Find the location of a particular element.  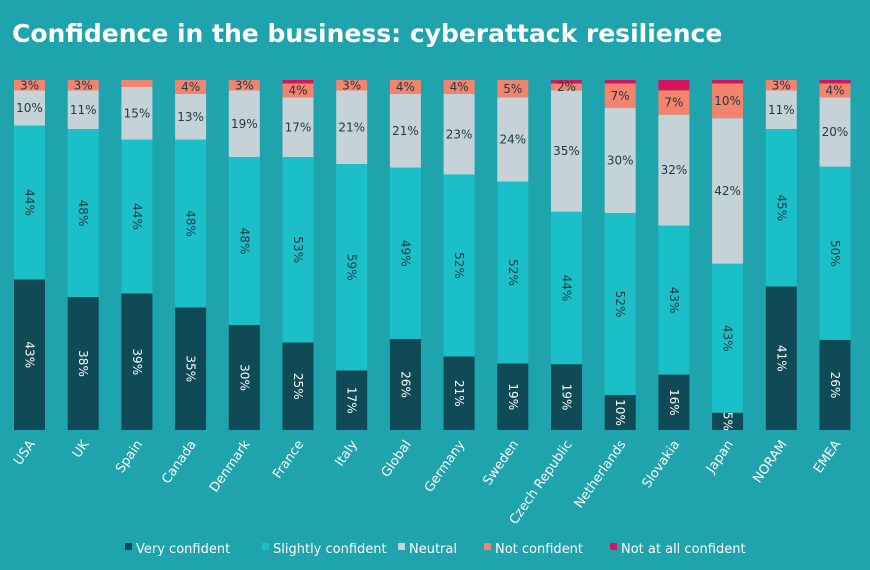

x-tick-label: Germany is located at coordinates (445, 466).